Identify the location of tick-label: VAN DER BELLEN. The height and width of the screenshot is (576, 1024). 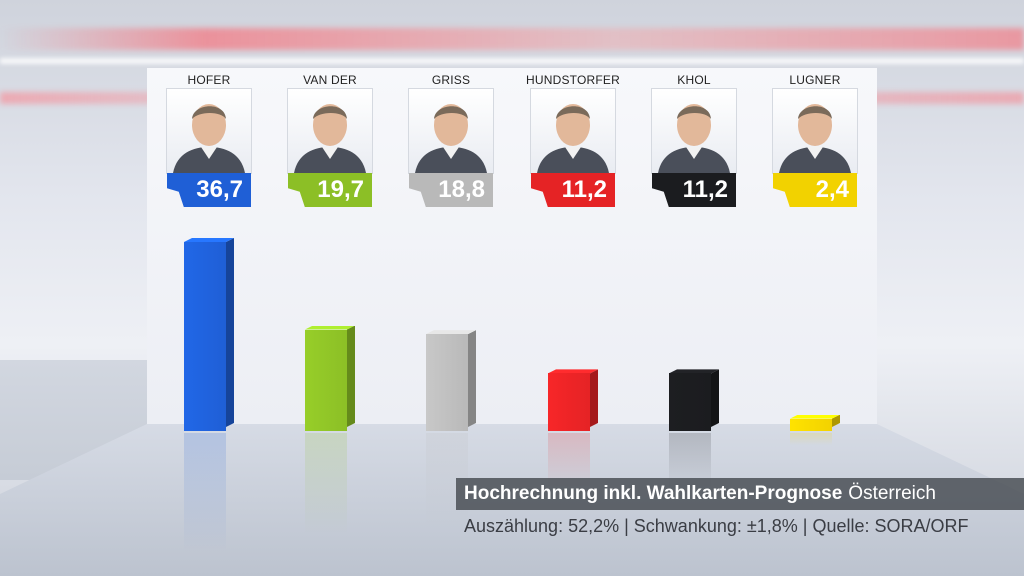
(330, 88).